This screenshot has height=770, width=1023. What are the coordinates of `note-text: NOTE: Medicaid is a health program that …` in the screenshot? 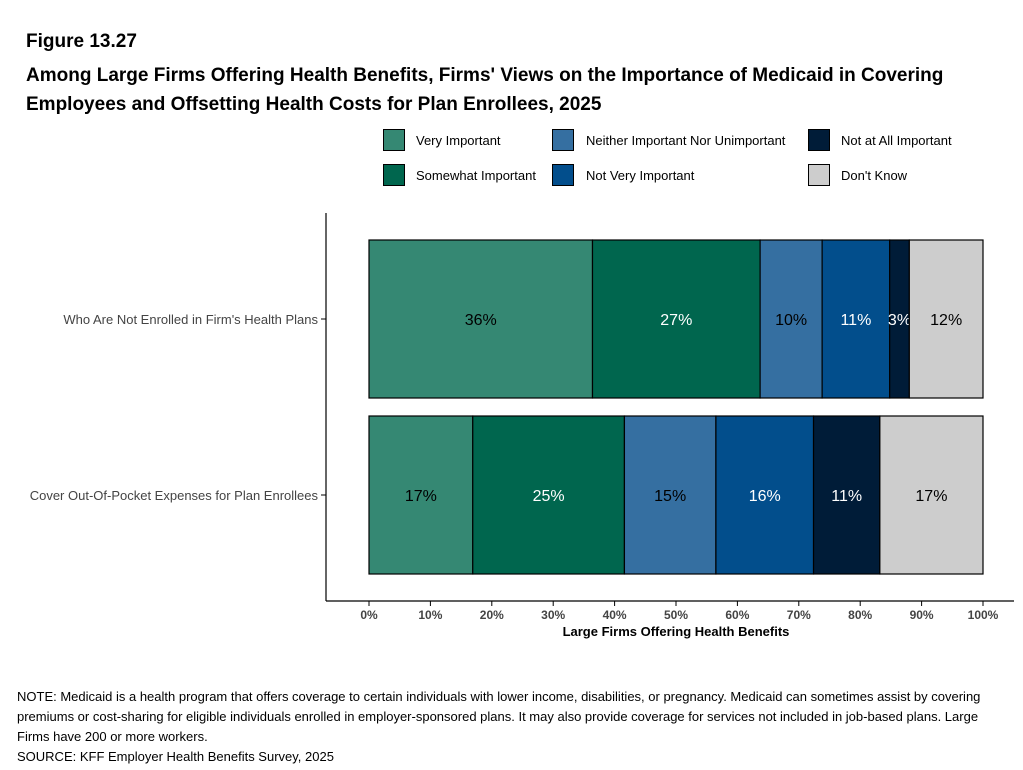 It's located at (499, 716).